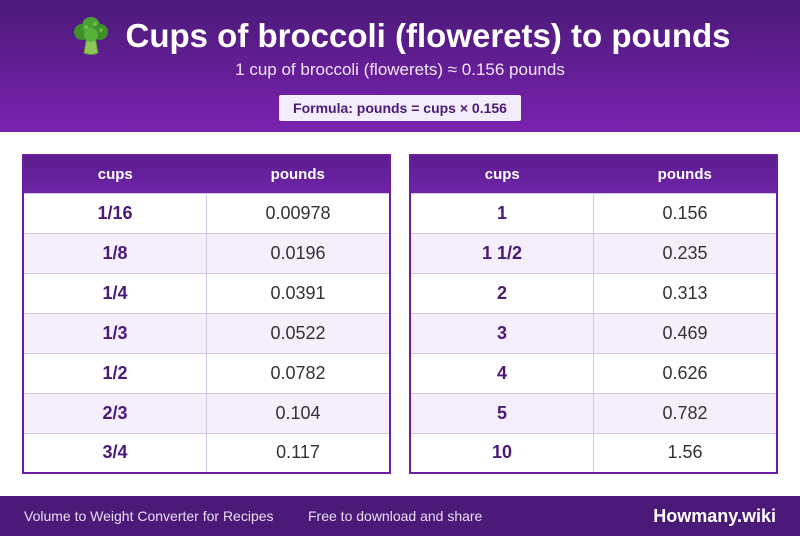  Describe the element at coordinates (502, 412) in the screenshot. I see `cups-cell: 5` at that location.